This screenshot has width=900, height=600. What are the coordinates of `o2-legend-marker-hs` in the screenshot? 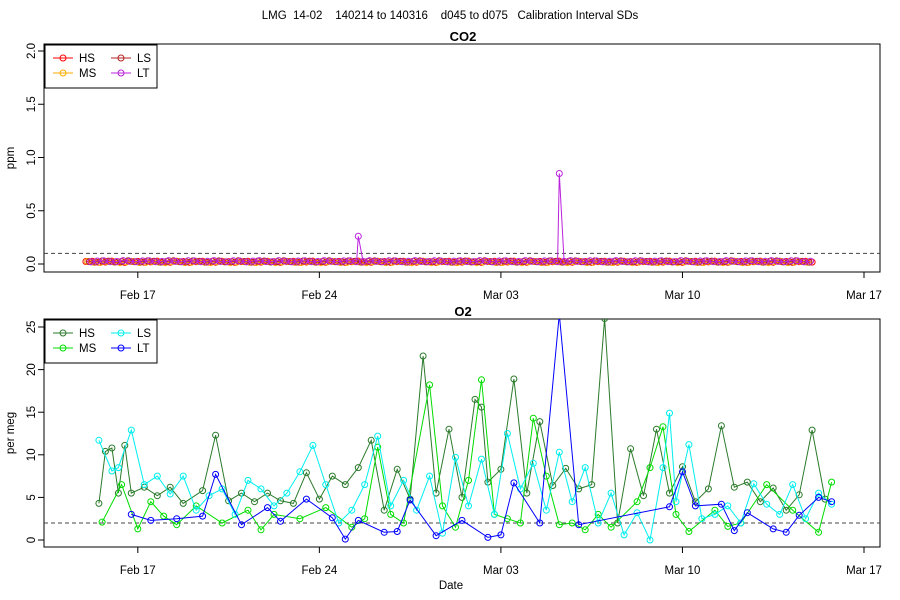 It's located at (63, 333).